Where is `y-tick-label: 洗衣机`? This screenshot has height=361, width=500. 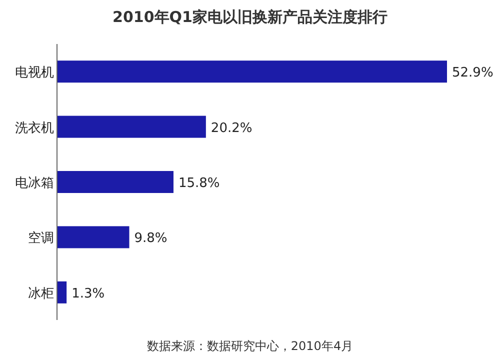 y-tick-label: 洗衣机 is located at coordinates (34, 128).